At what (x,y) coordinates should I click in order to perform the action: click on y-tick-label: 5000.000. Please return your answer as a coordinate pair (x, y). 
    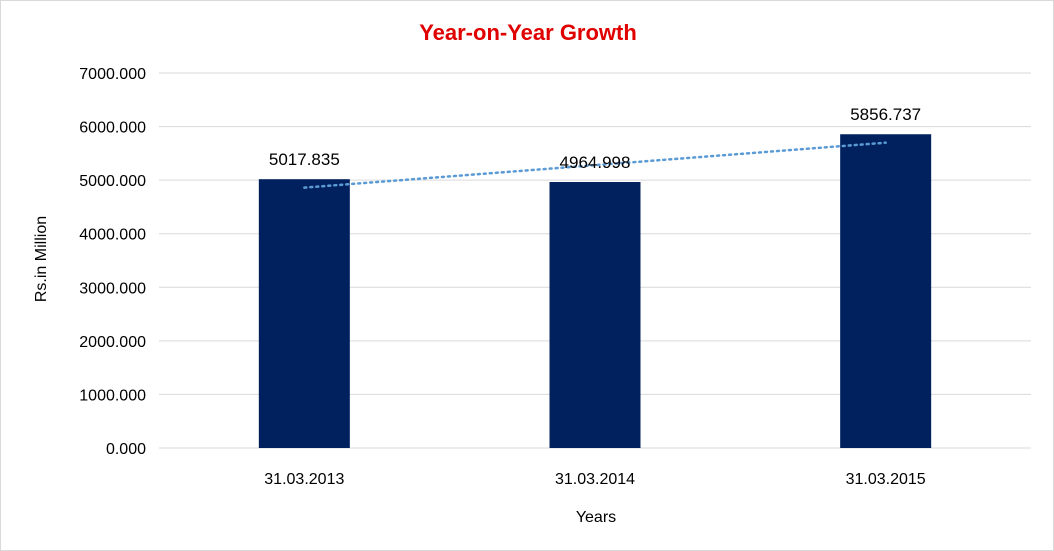
    Looking at the image, I should click on (112, 181).